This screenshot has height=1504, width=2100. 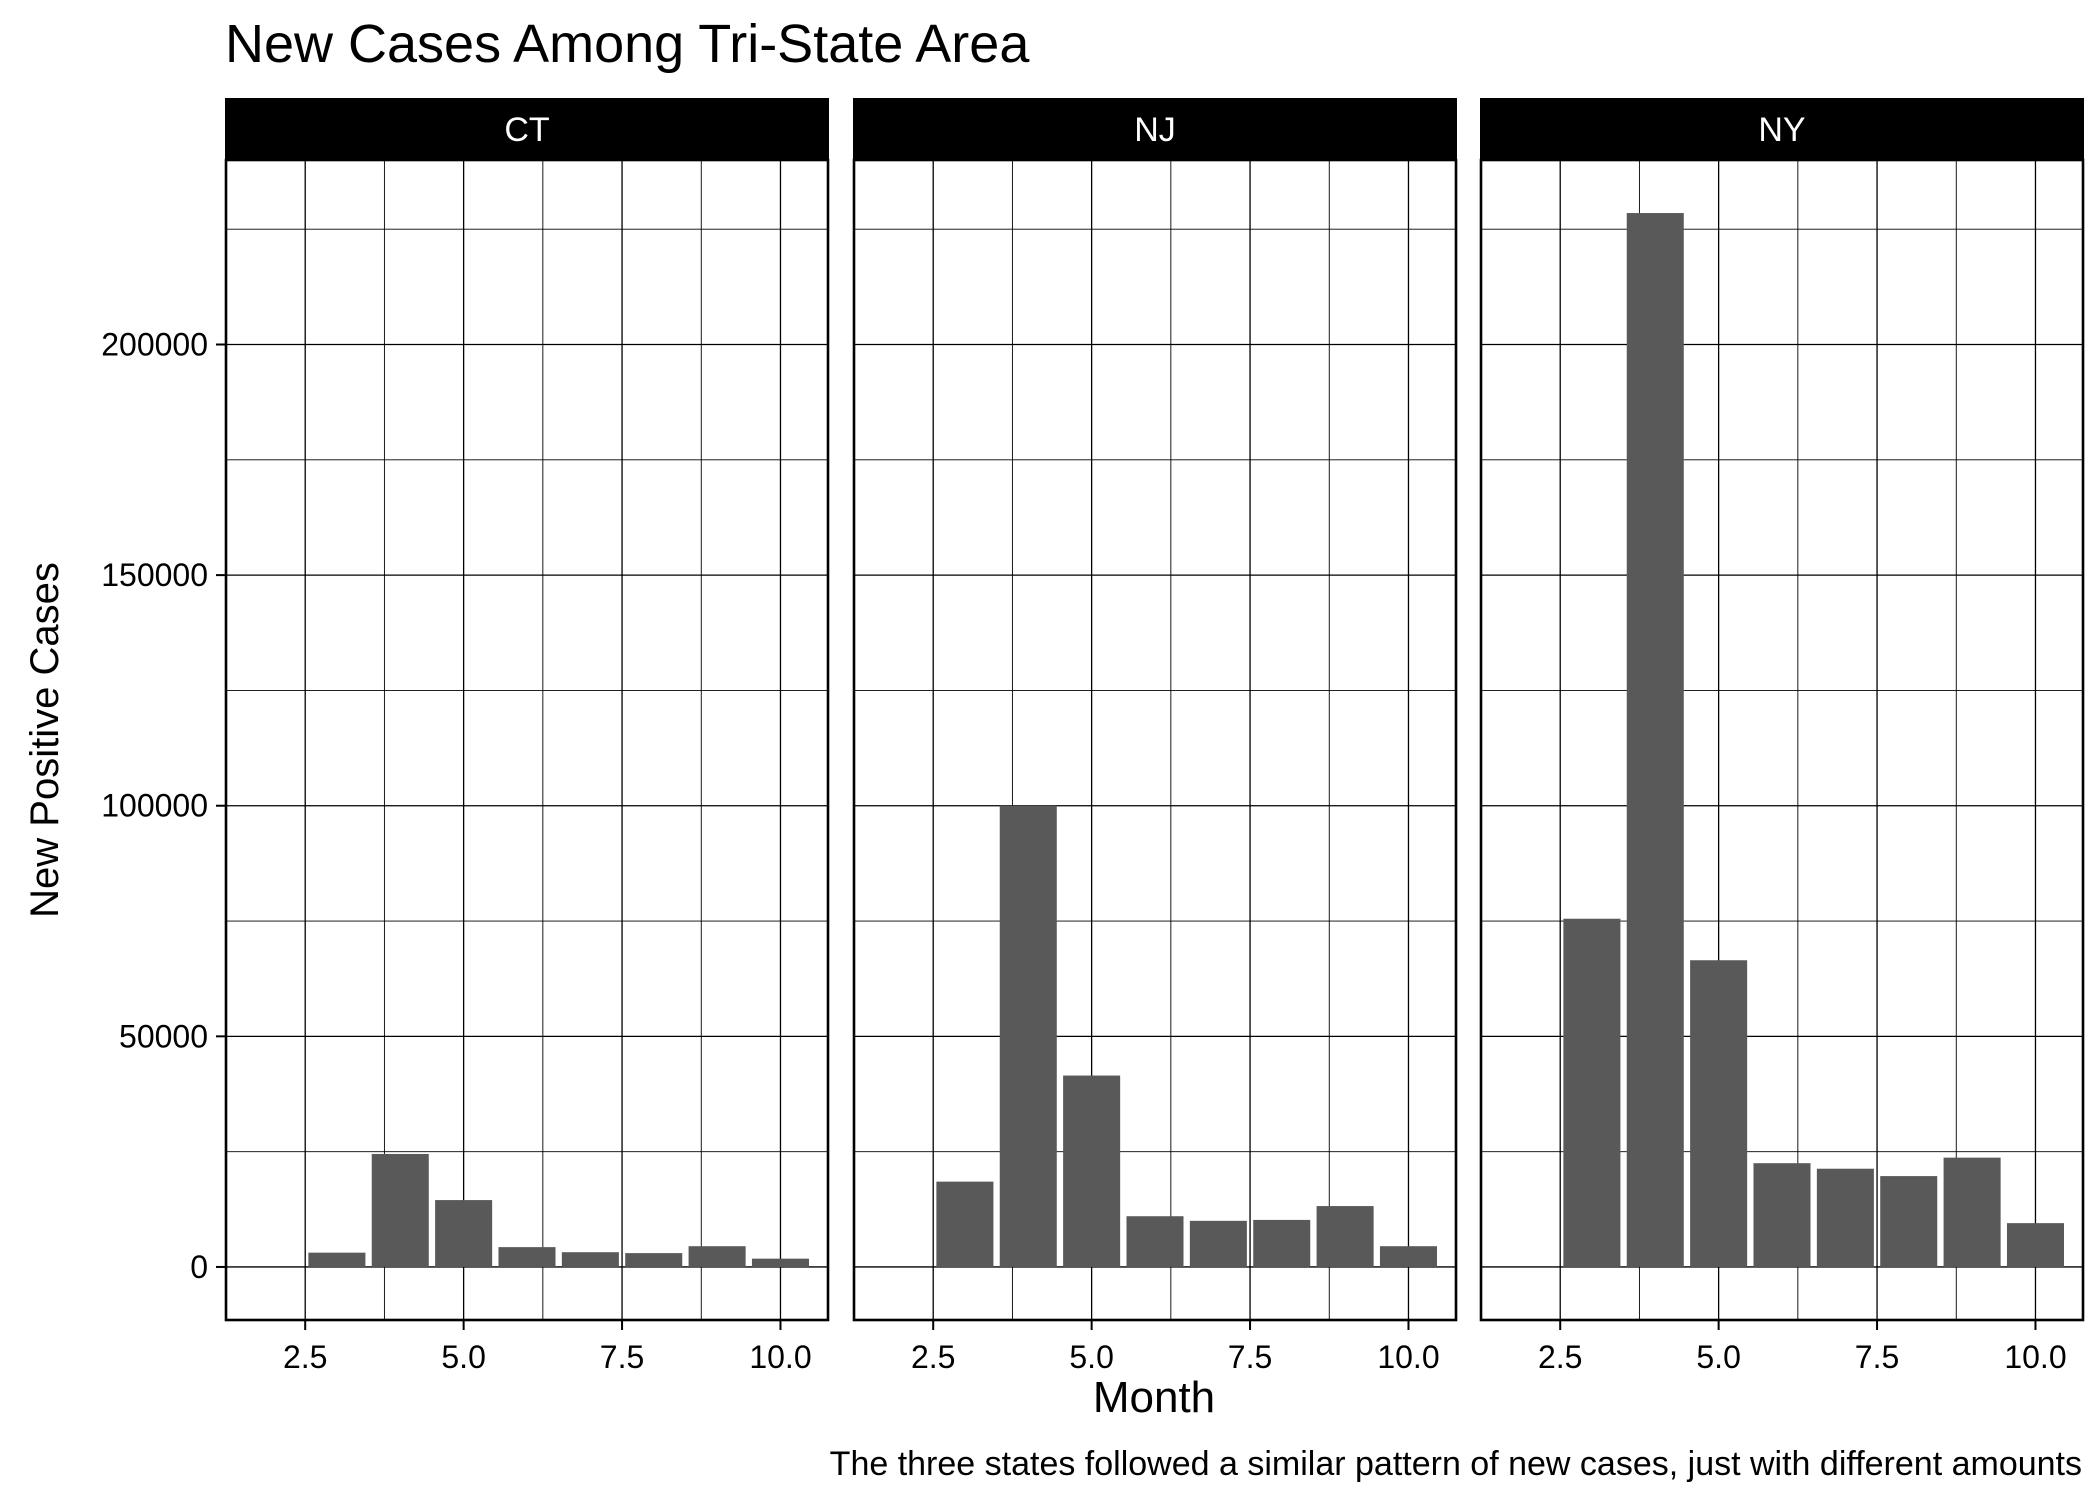 What do you see at coordinates (163, 1036) in the screenshot?
I see `y-tick-label: 50000` at bounding box center [163, 1036].